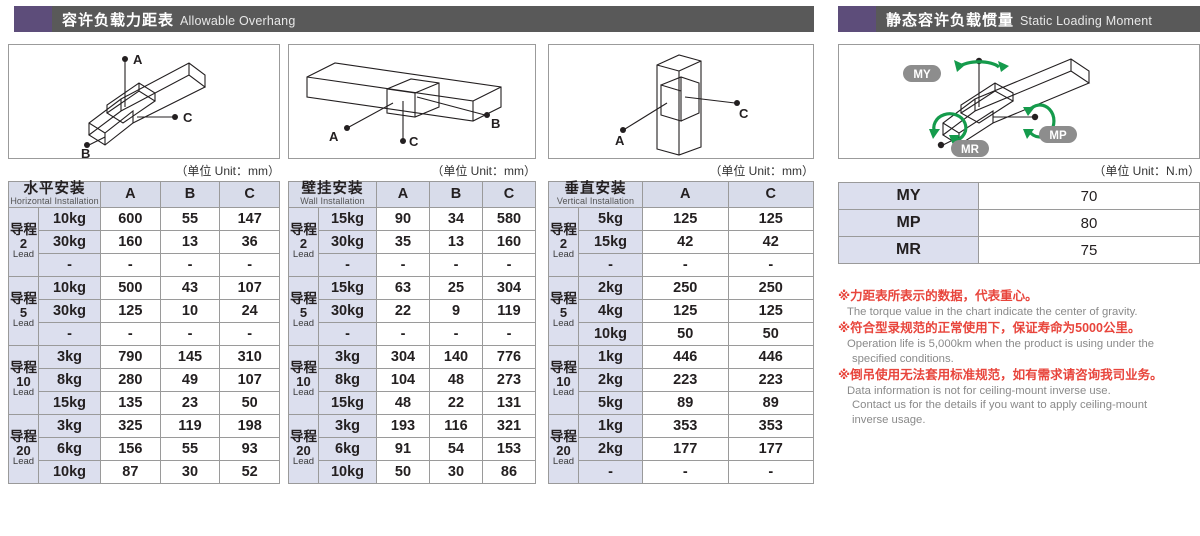  I want to click on overhang-value-c: 42, so click(770, 241).